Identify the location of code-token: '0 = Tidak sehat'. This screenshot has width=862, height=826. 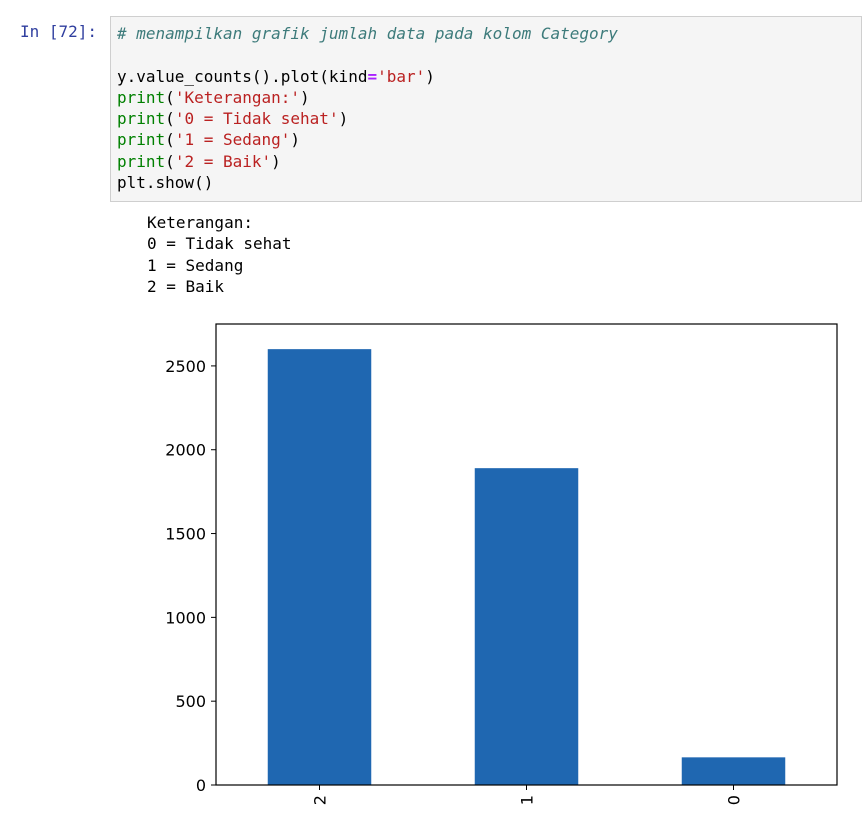
(256, 119).